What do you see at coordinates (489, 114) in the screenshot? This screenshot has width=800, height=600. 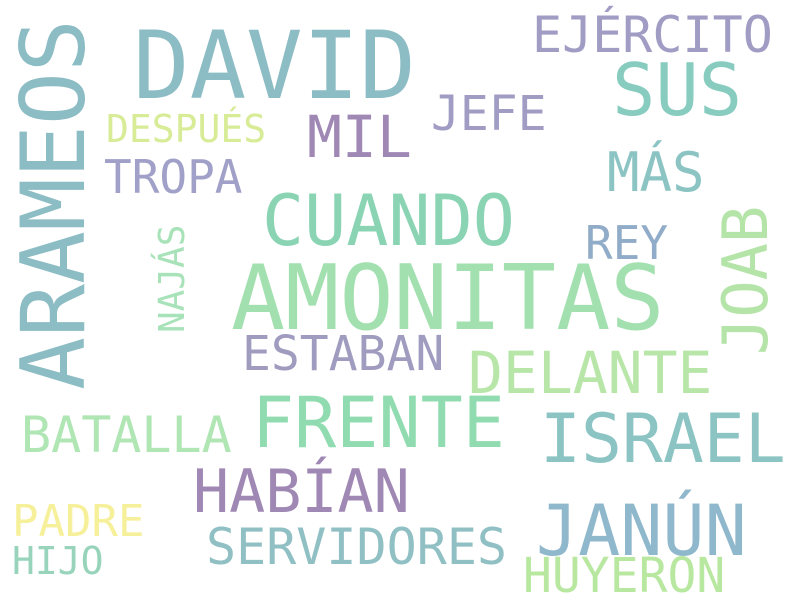 I see `word-jefe: JEFE` at bounding box center [489, 114].